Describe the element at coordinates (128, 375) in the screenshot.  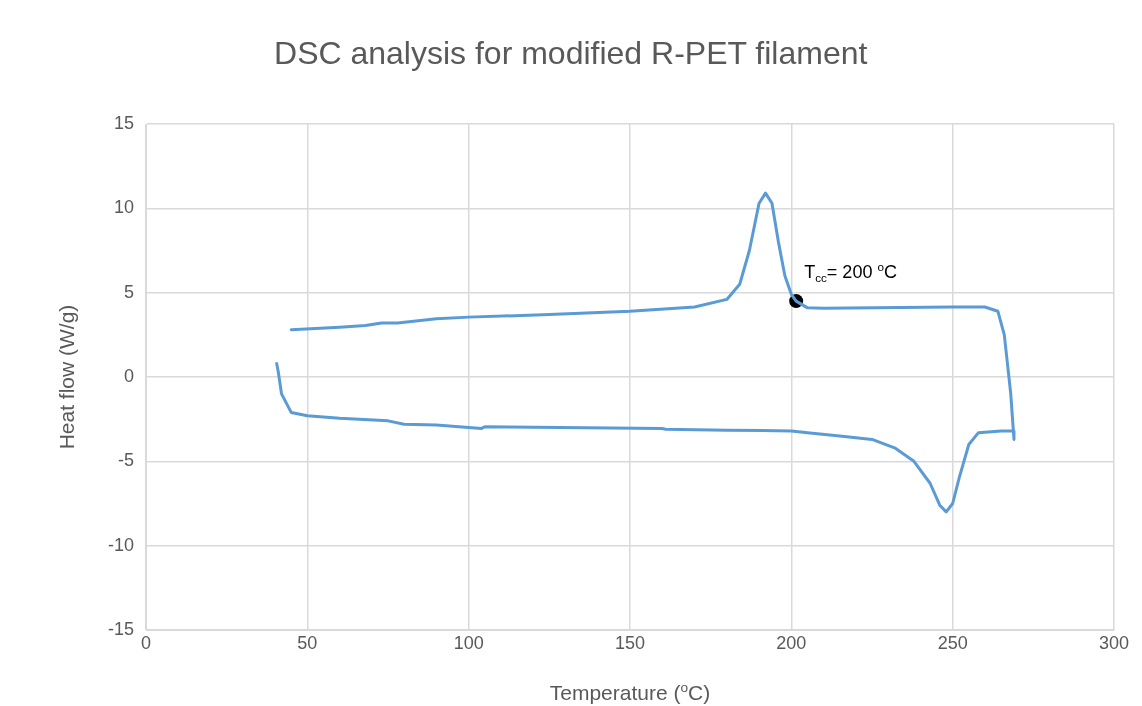
I see `y-tick-label: 0` at that location.